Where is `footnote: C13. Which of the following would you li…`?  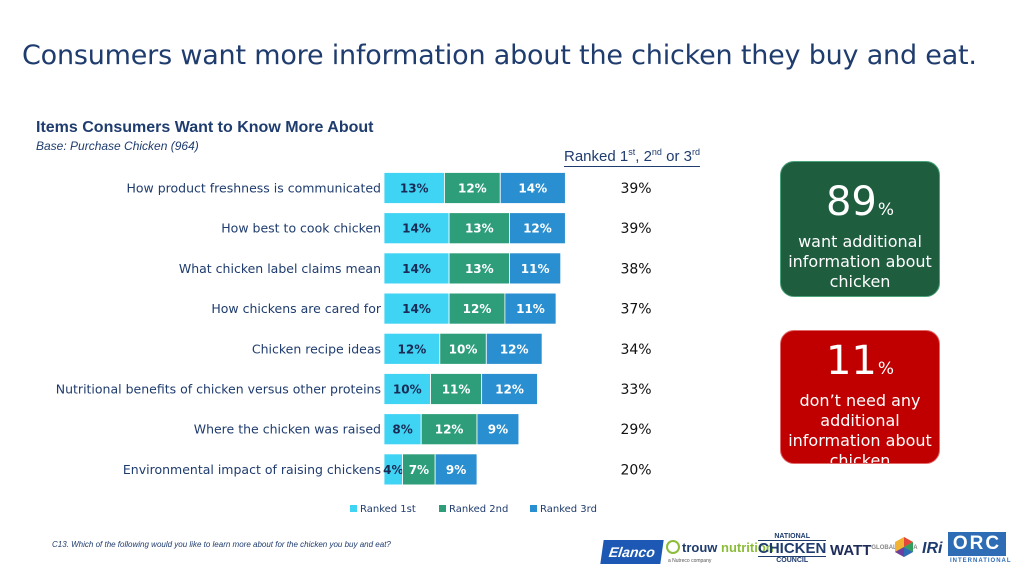 footnote: C13. Which of the following would you li… is located at coordinates (221, 544).